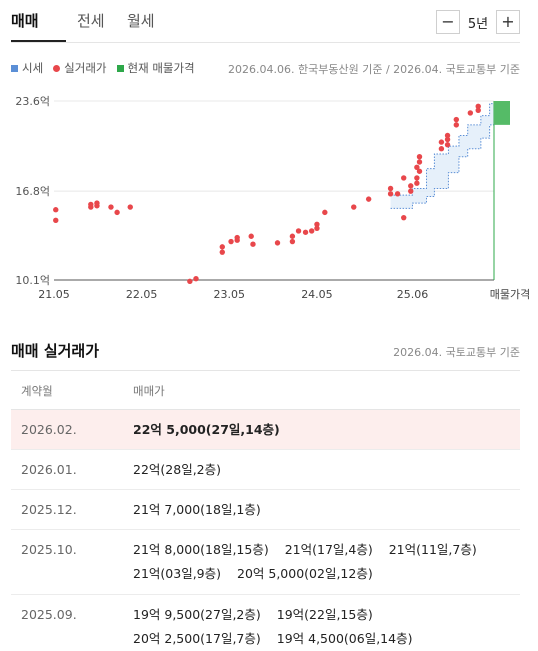 The height and width of the screenshot is (651, 538). Describe the element at coordinates (32, 191) in the screenshot. I see `y-tick-label: 16.8억` at that location.